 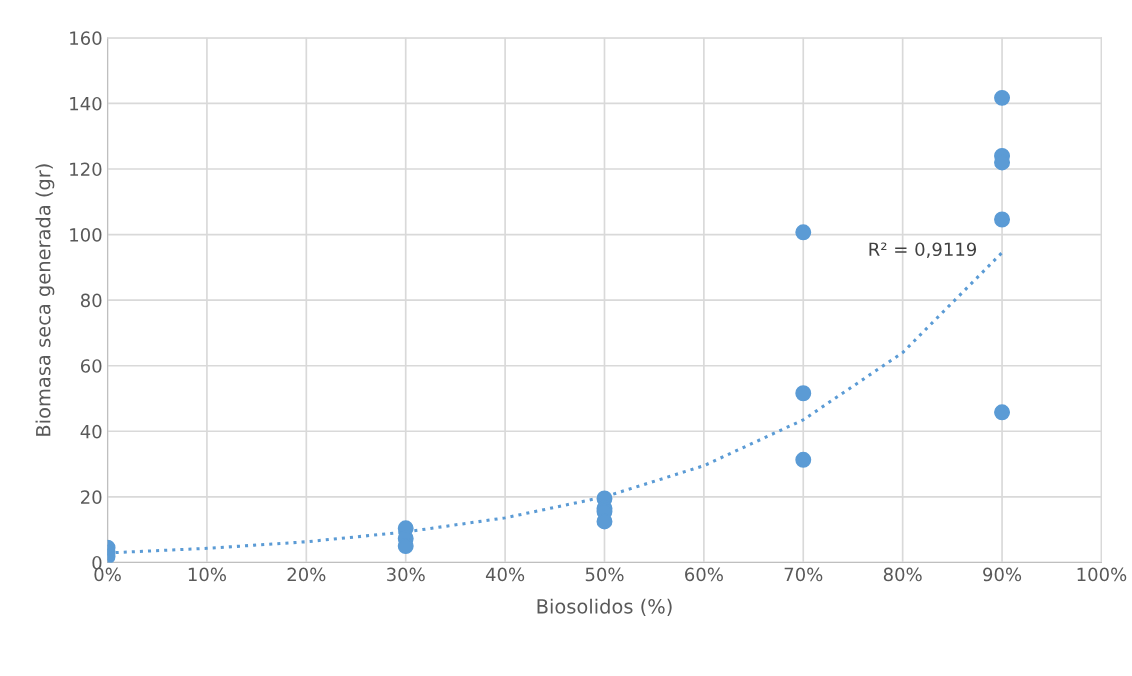 I want to click on y-tick-label: 160, so click(x=86, y=38).